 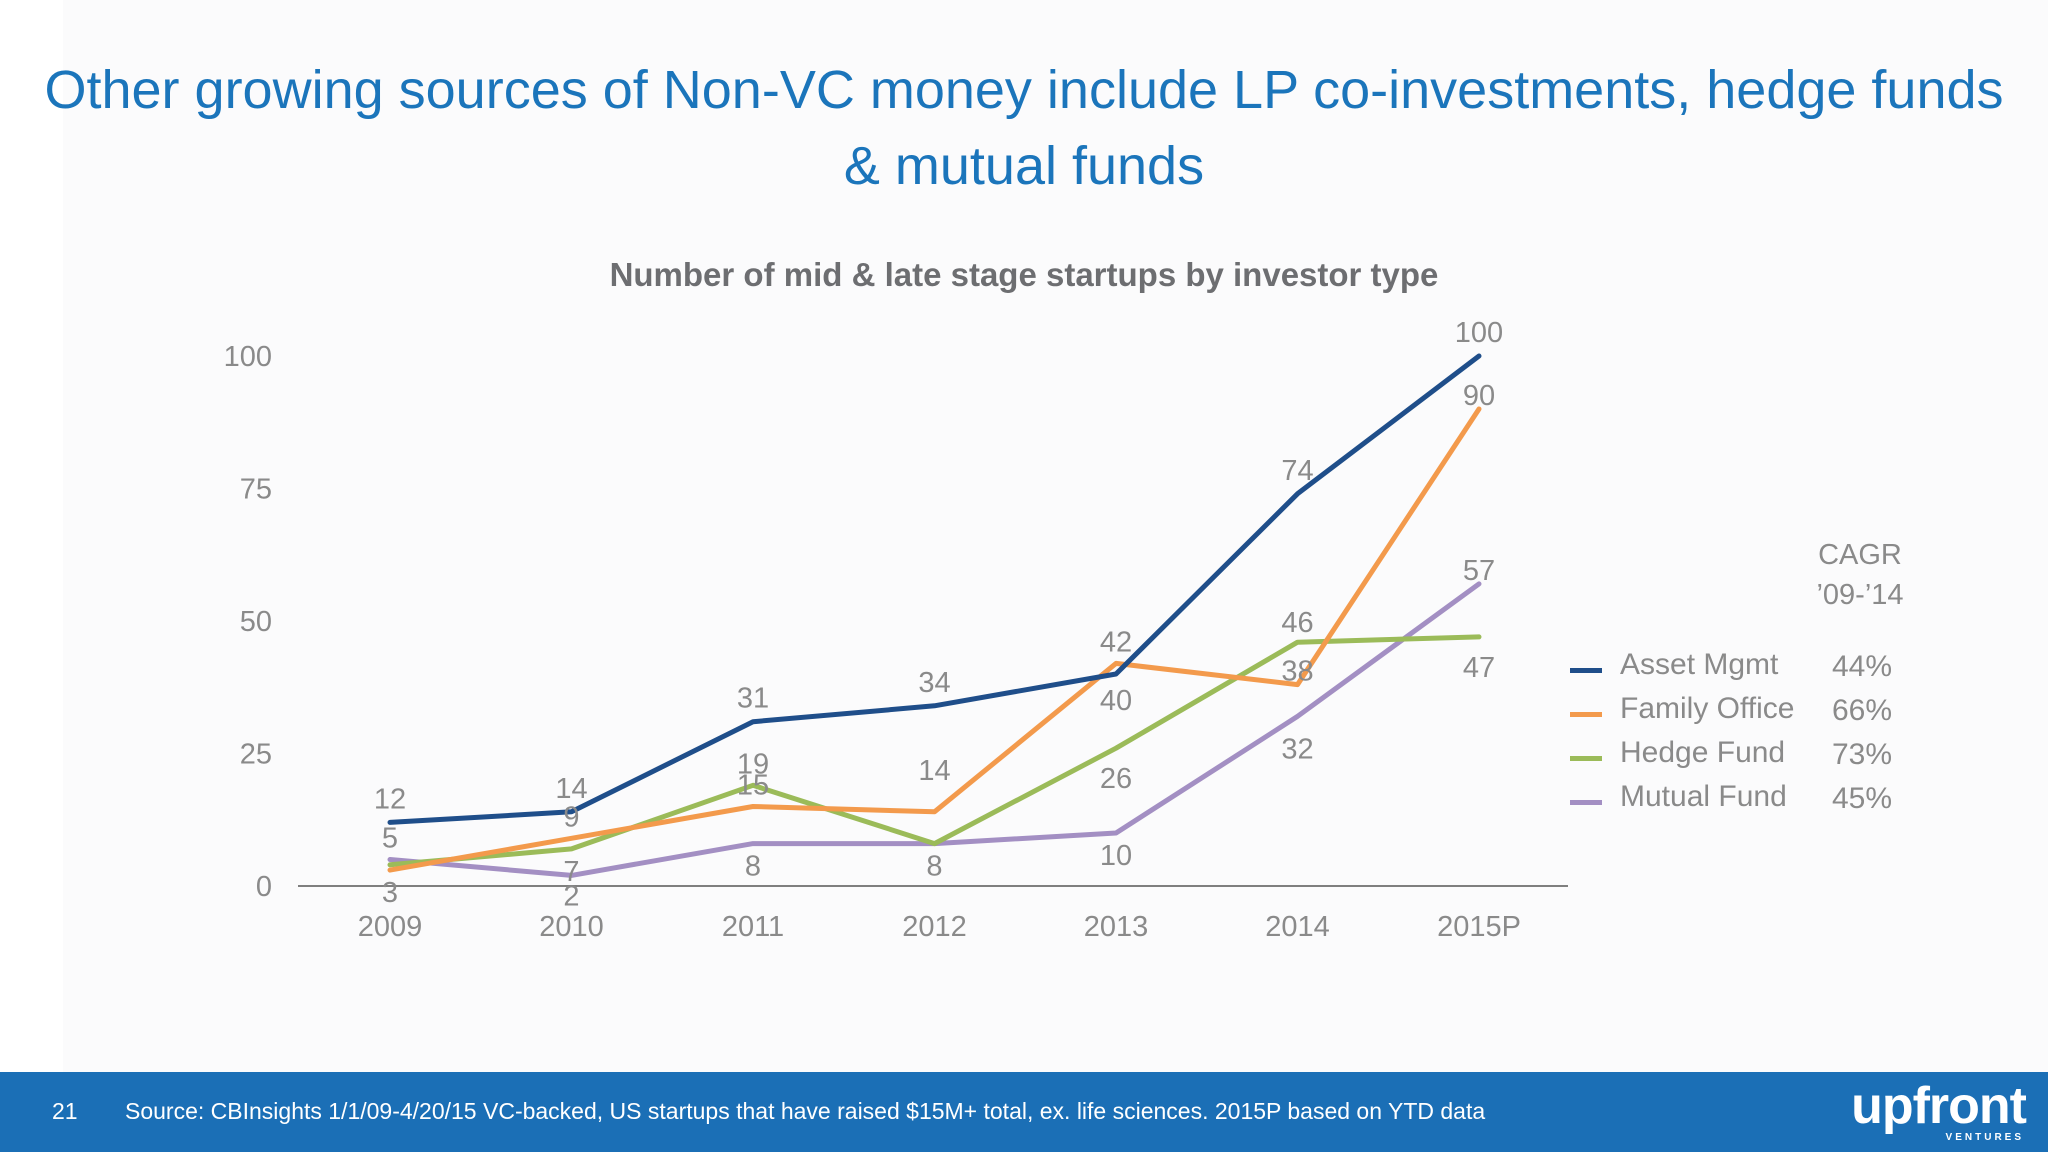 What do you see at coordinates (1297, 672) in the screenshot?
I see `data-label: 38` at bounding box center [1297, 672].